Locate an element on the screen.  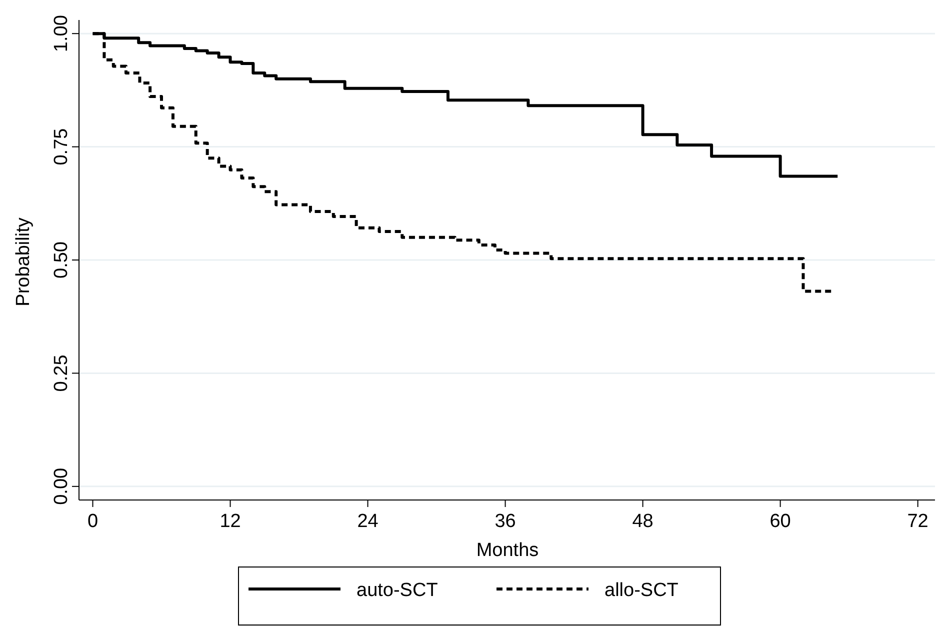
x-tick-label: 48 is located at coordinates (643, 521).